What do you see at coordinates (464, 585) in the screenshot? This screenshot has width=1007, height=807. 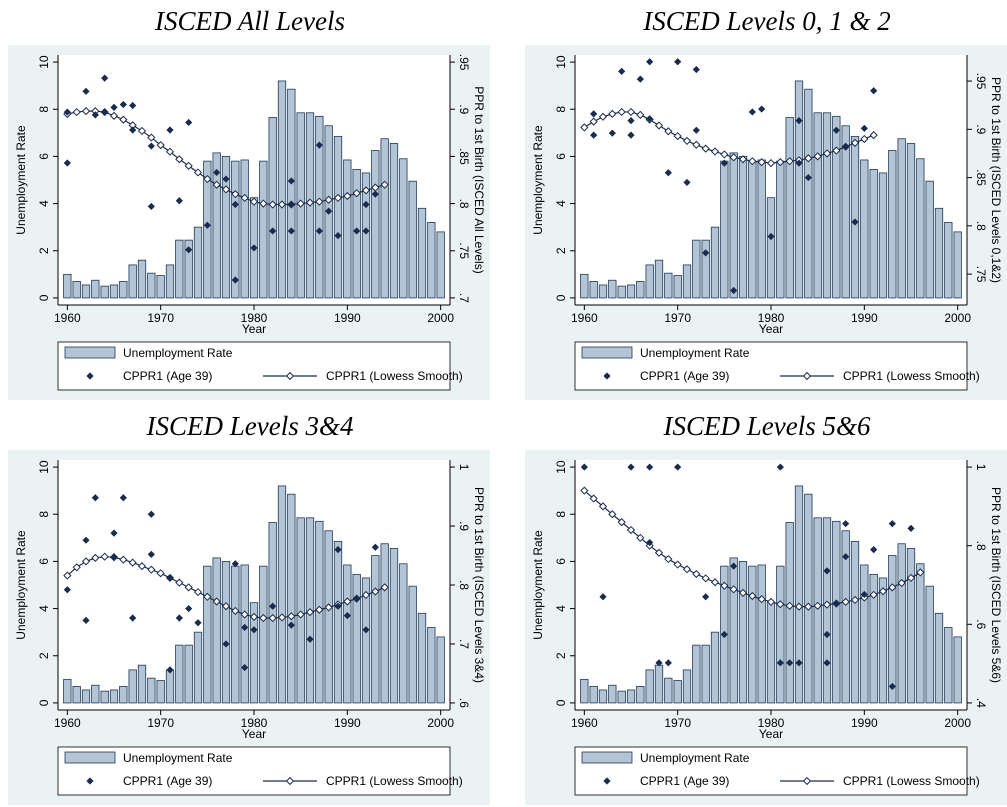 I see `y2-tick-label: .8` at bounding box center [464, 585].